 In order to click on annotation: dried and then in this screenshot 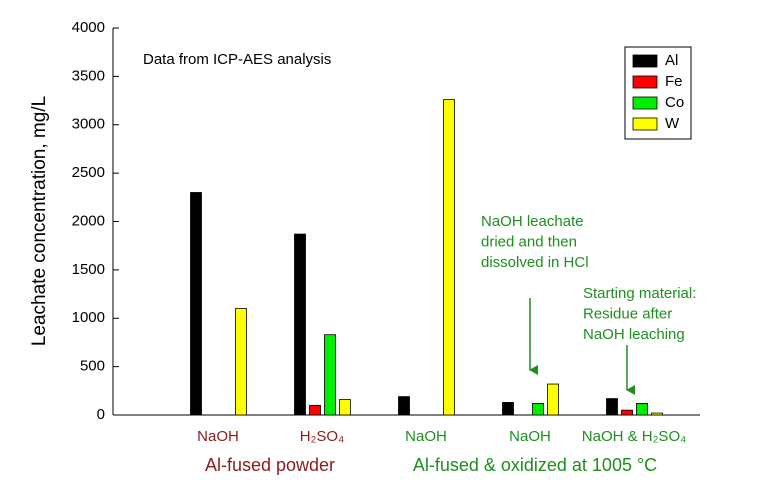, I will do `click(529, 241)`.